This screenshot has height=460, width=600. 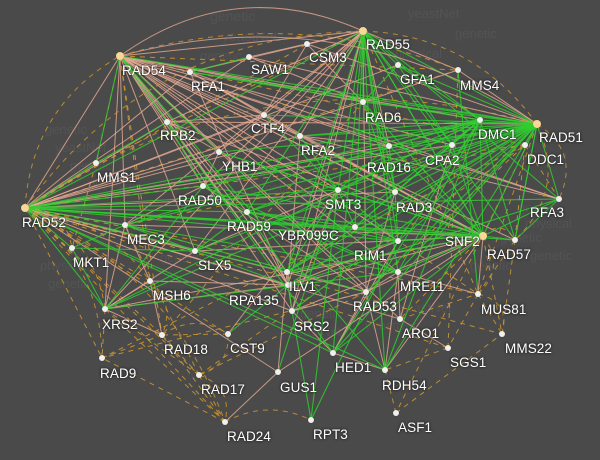 What do you see at coordinates (278, 372) in the screenshot?
I see `node-gus1` at bounding box center [278, 372].